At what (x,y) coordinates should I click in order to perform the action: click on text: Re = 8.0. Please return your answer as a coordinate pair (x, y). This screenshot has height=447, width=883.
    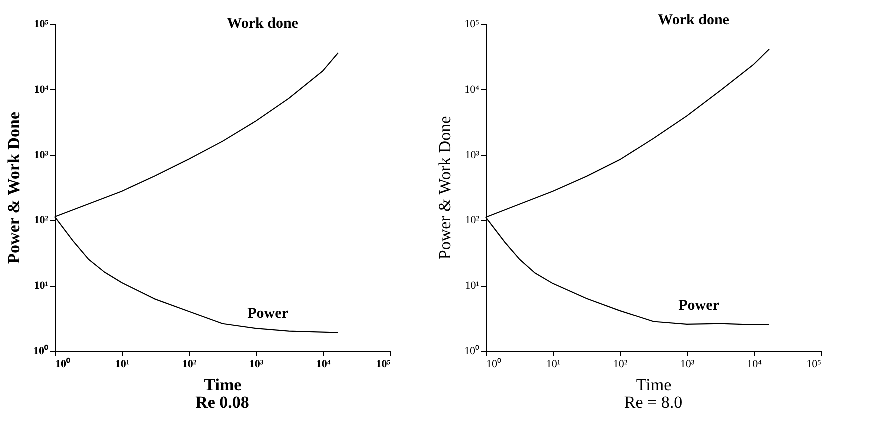
    Looking at the image, I should click on (653, 402).